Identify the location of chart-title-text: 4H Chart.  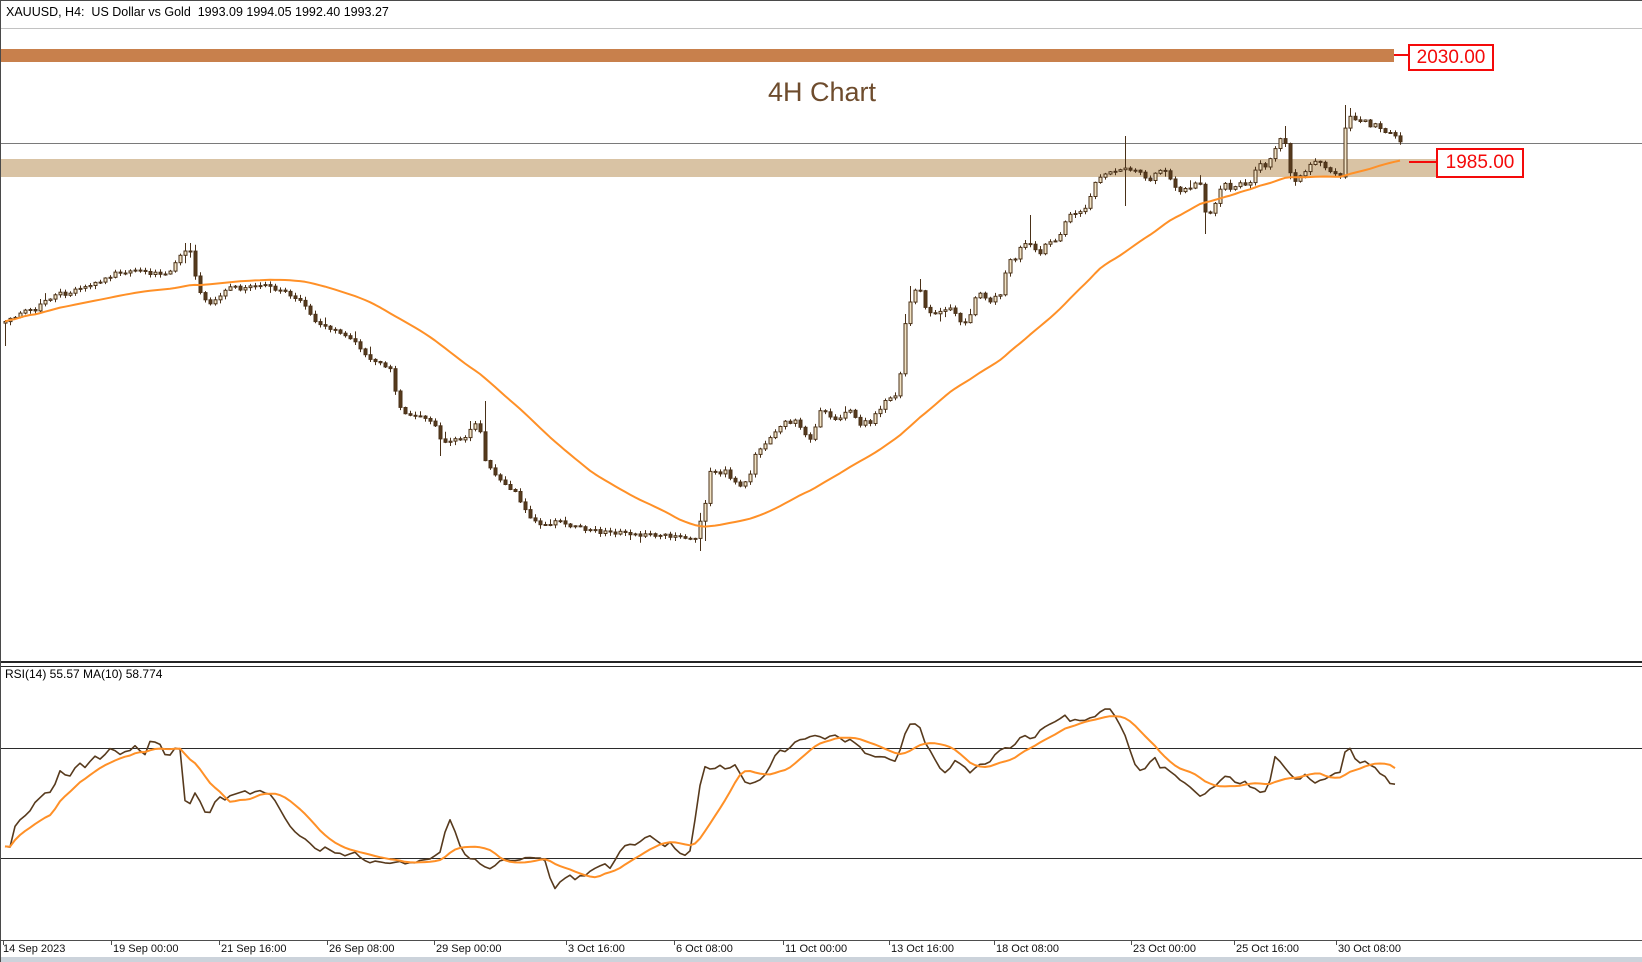
(822, 92).